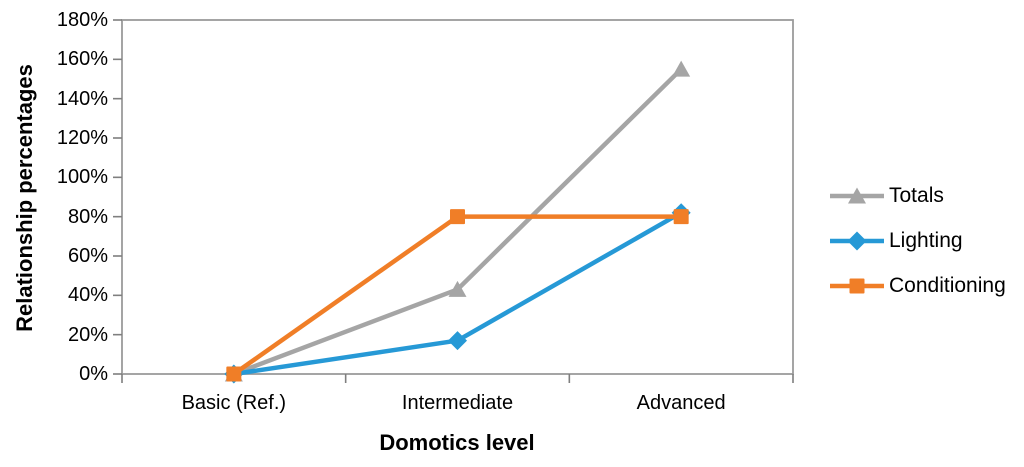 This screenshot has height=467, width=1024. What do you see at coordinates (87, 216) in the screenshot?
I see `y-tick-label: 80%` at bounding box center [87, 216].